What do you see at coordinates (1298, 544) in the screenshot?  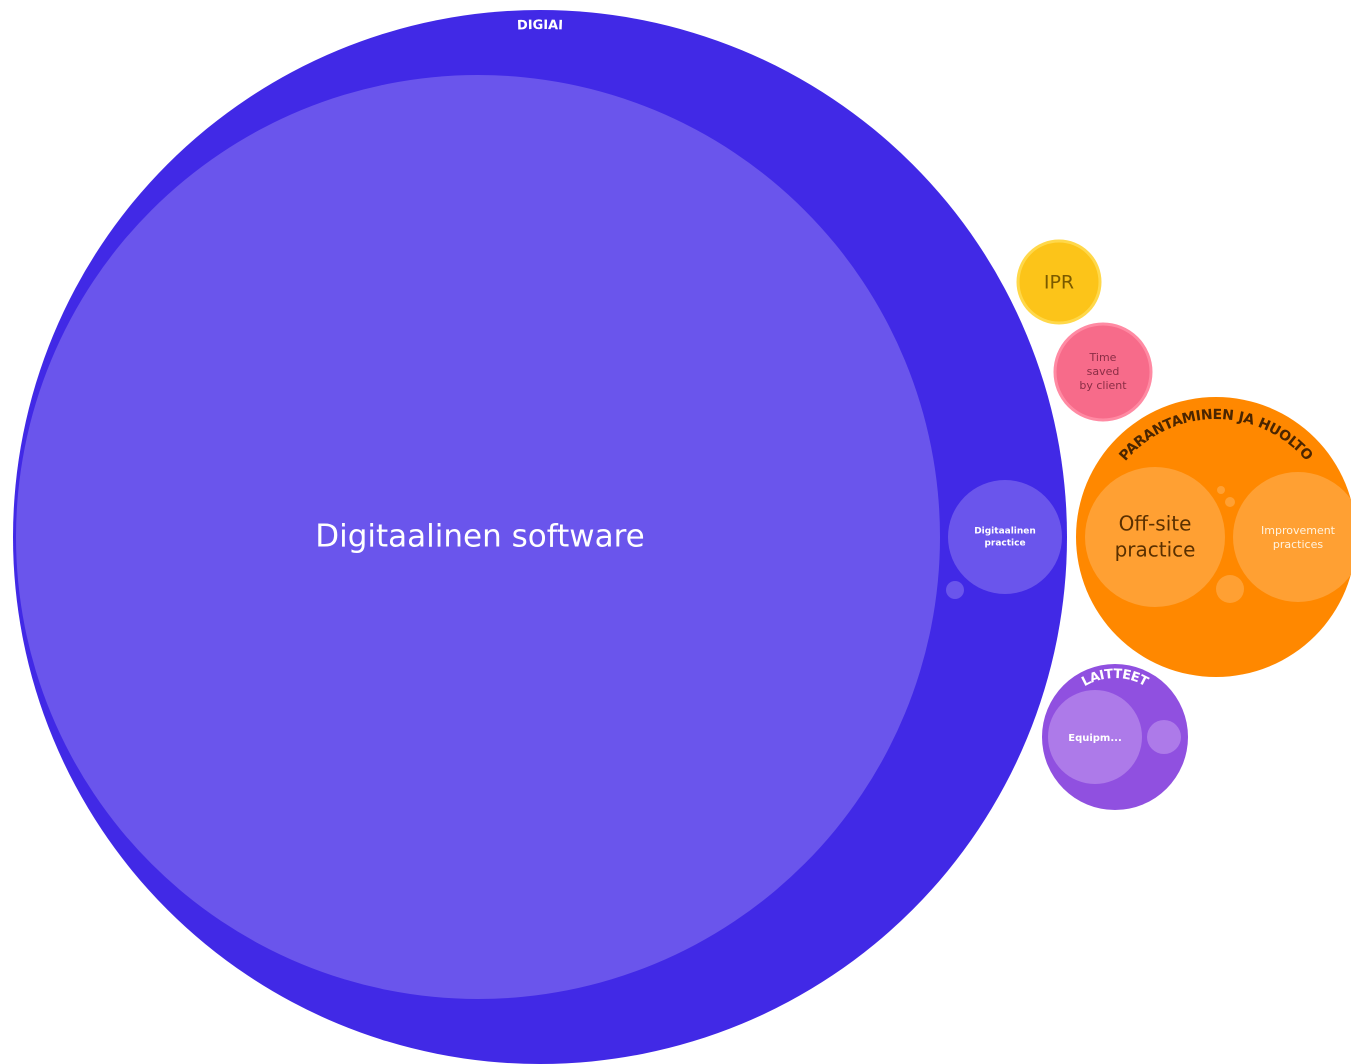 I see `node-label: practices` at bounding box center [1298, 544].